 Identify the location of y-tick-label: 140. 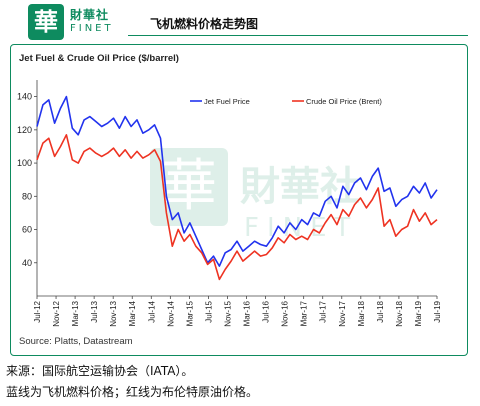
(24, 97).